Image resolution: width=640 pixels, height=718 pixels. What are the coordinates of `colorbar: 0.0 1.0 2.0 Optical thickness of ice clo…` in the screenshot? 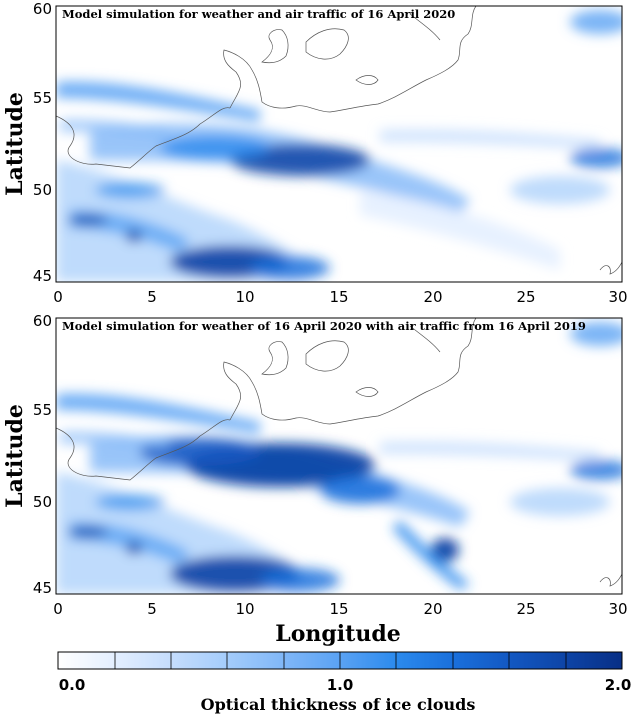 It's located at (344, 682).